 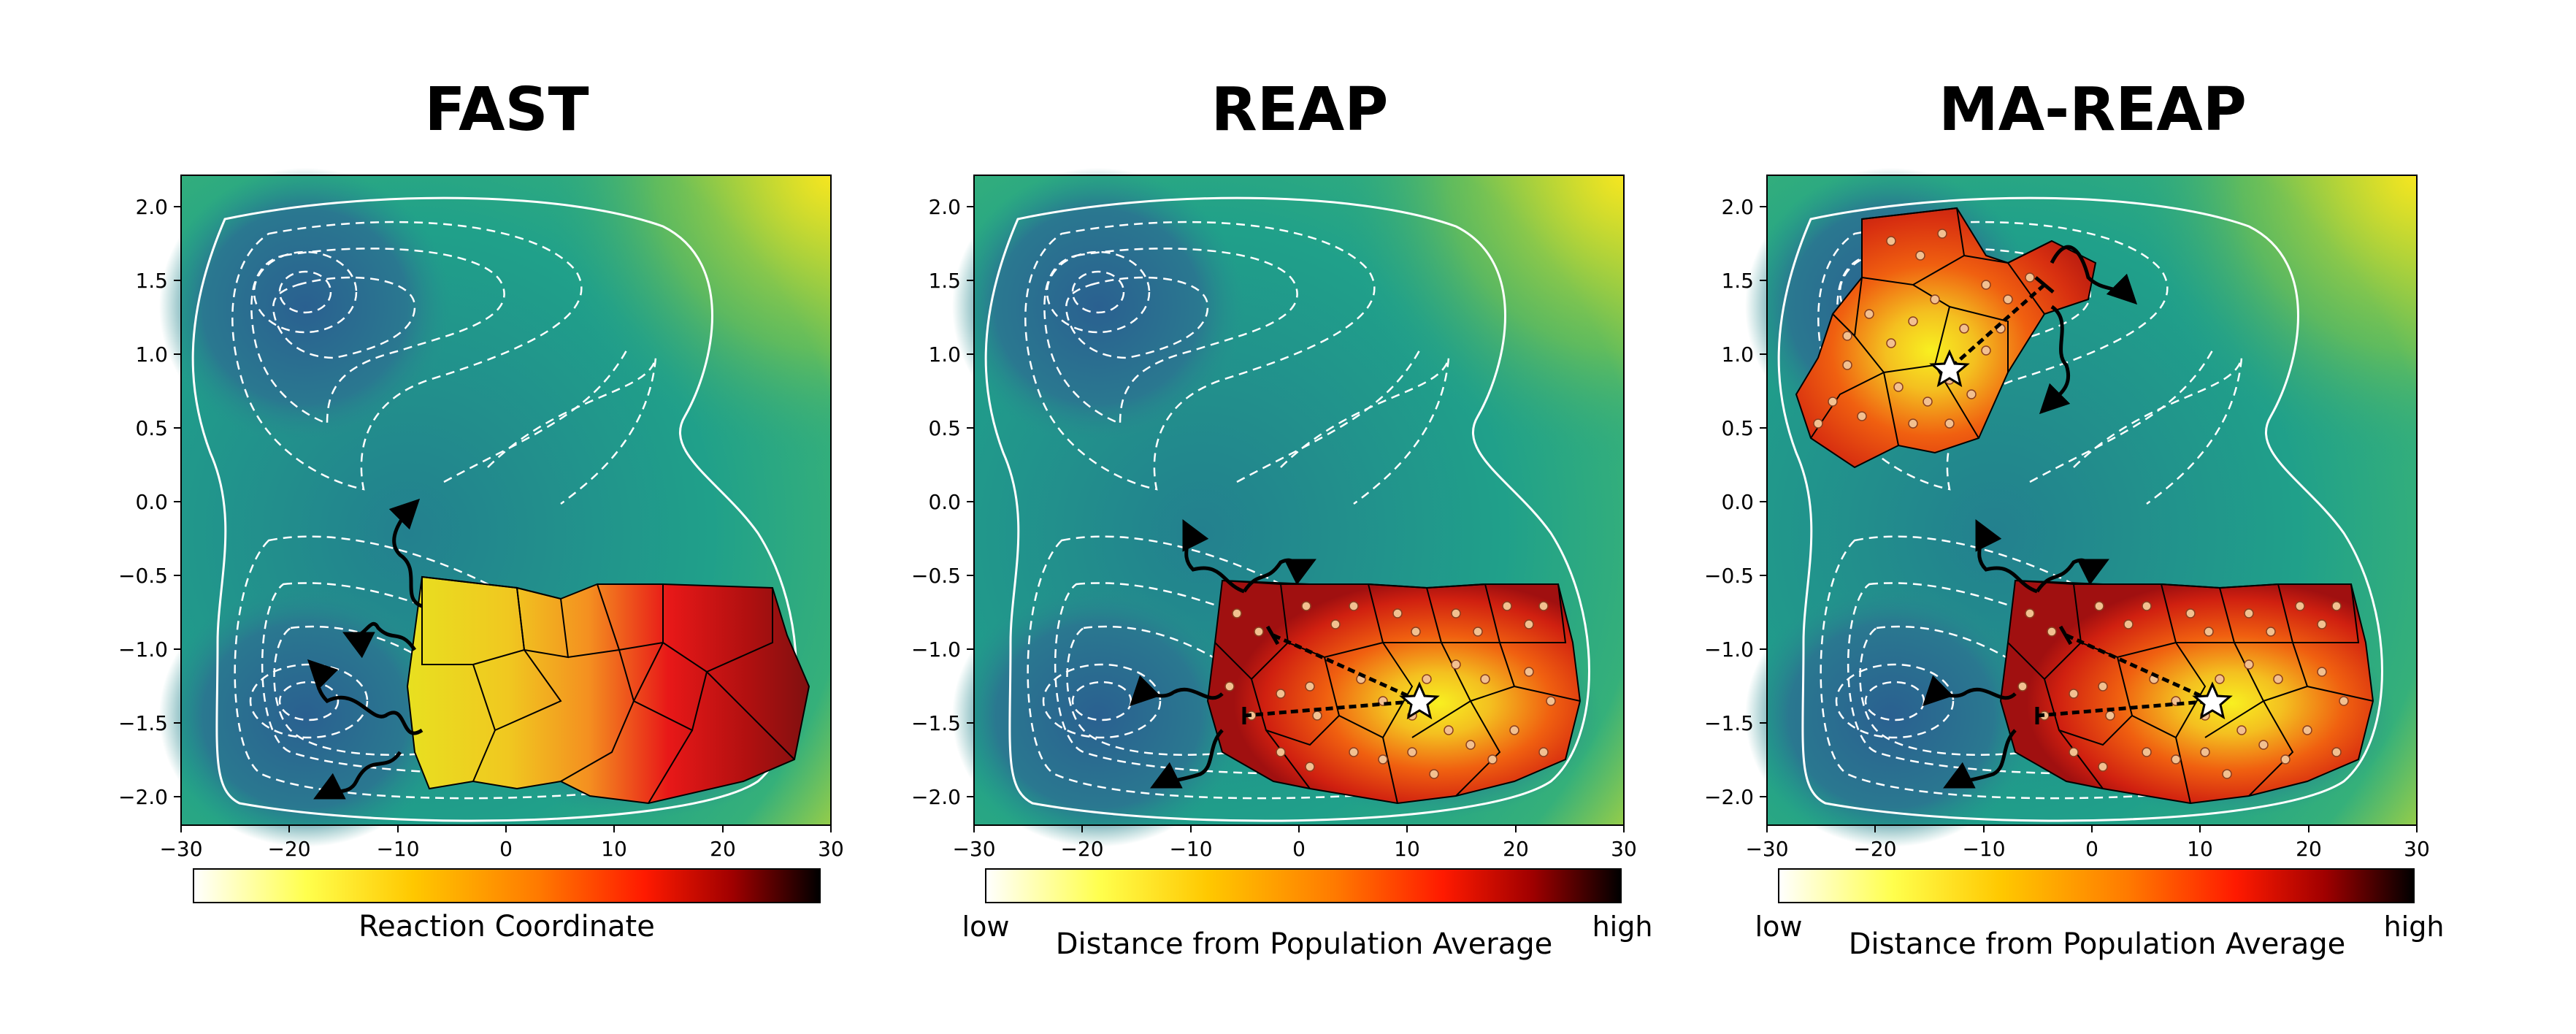 I want to click on fast-arrows, so click(x=365, y=649).